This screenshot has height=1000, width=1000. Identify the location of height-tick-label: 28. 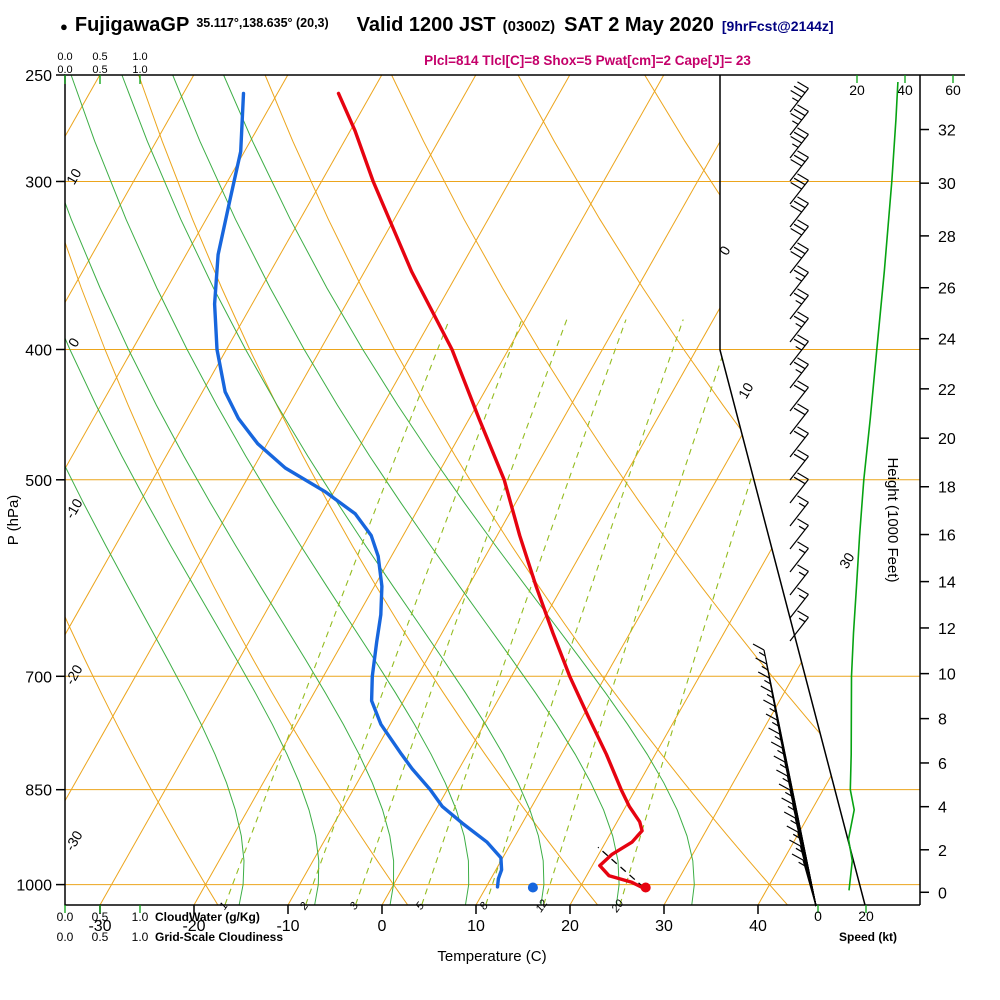
(947, 237).